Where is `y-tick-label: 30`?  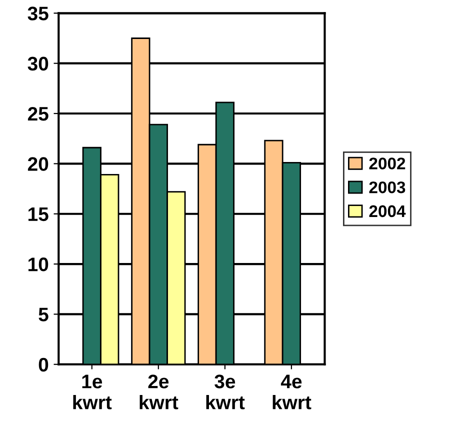 y-tick-label: 30 is located at coordinates (38, 63).